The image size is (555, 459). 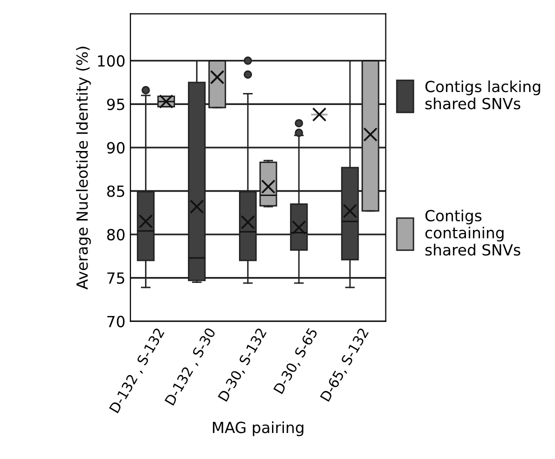 I want to click on y-tick-label: 100, so click(x=111, y=61).